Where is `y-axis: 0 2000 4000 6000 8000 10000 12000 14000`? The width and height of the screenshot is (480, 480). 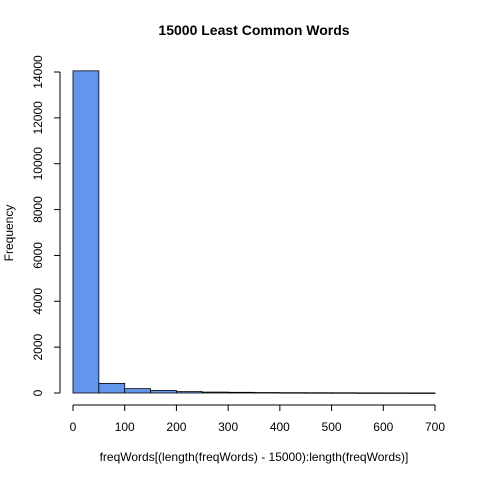 y-axis: 0 2000 4000 6000 8000 10000 12000 14000 is located at coordinates (46, 225).